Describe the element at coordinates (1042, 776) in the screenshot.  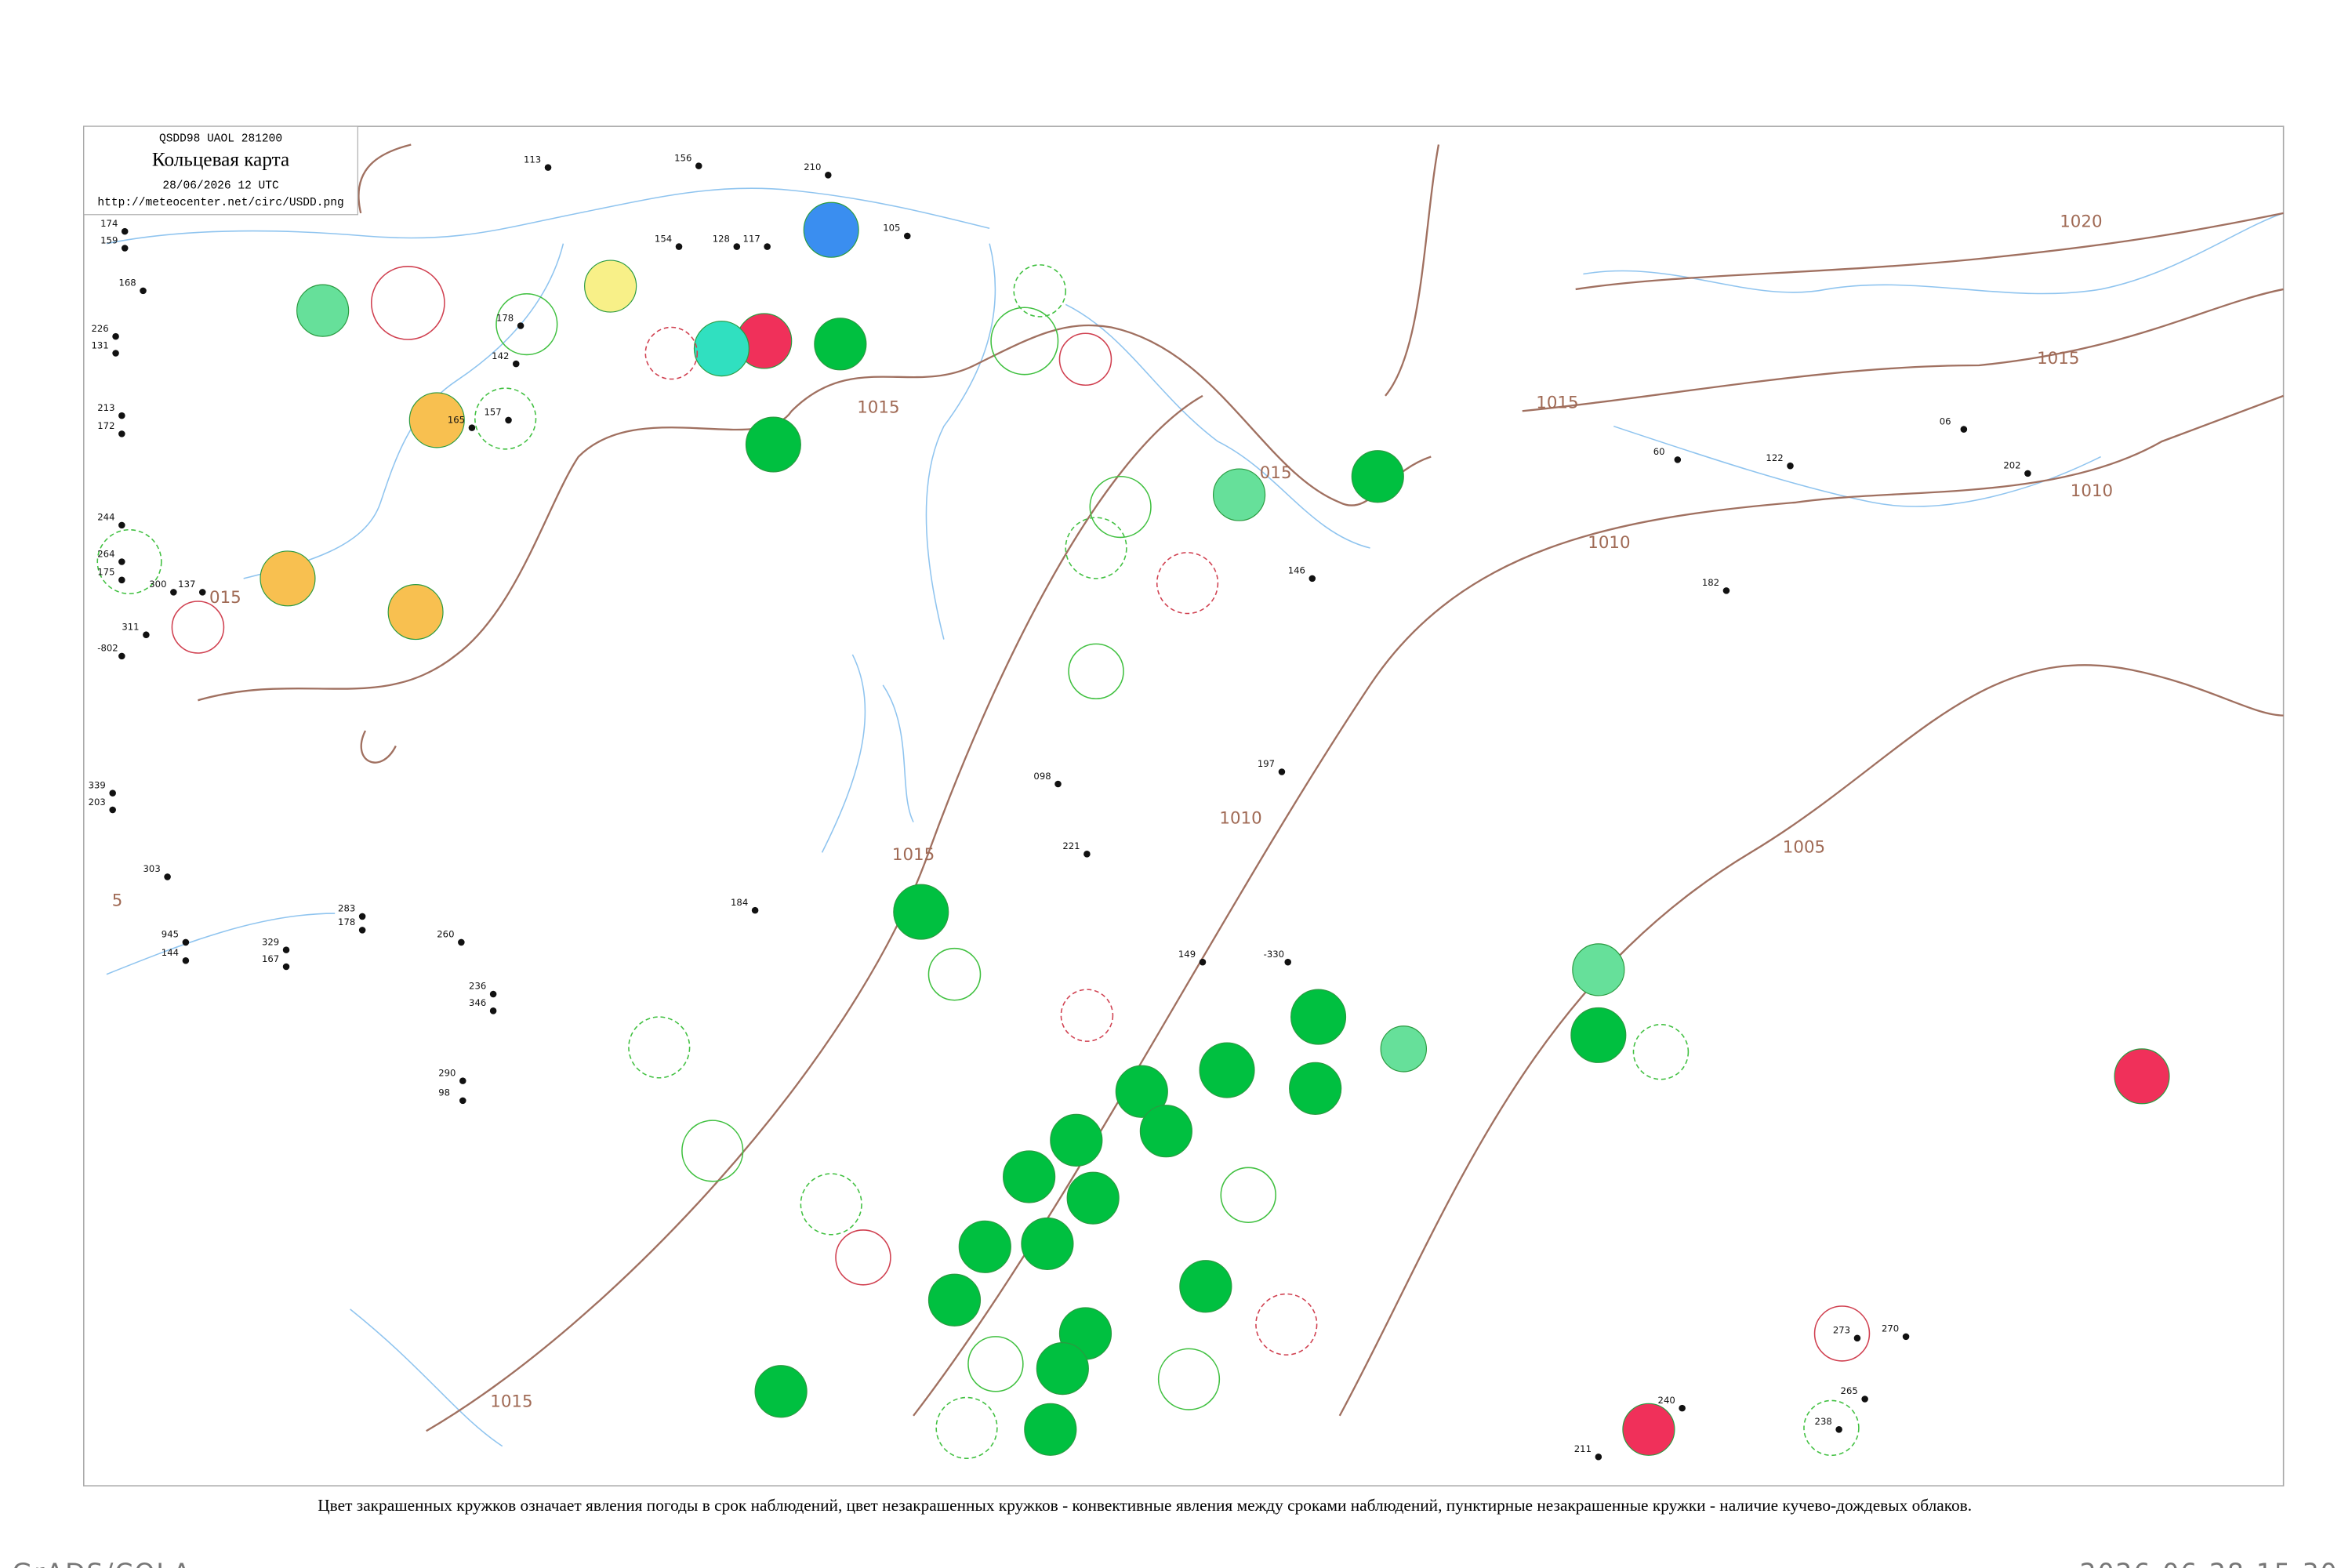
I see `station-value: 098` at that location.